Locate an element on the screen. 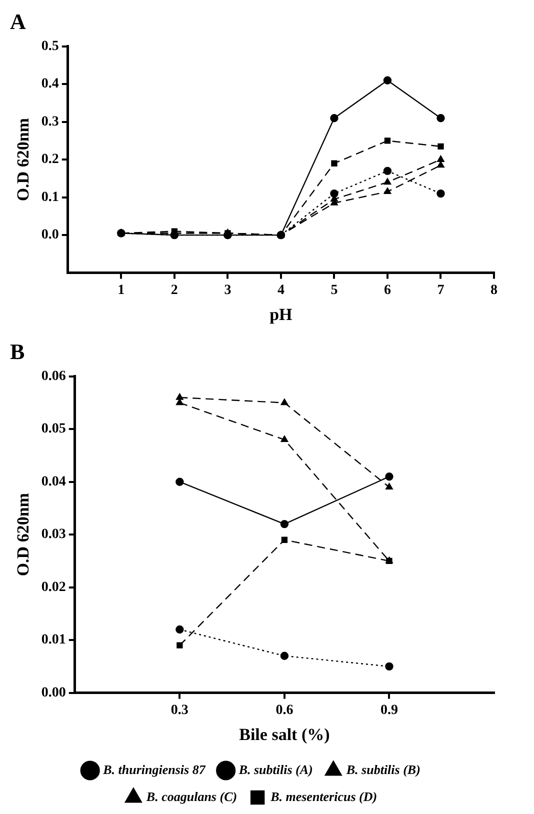  y-tick-label: 0.5 is located at coordinates (50, 46).